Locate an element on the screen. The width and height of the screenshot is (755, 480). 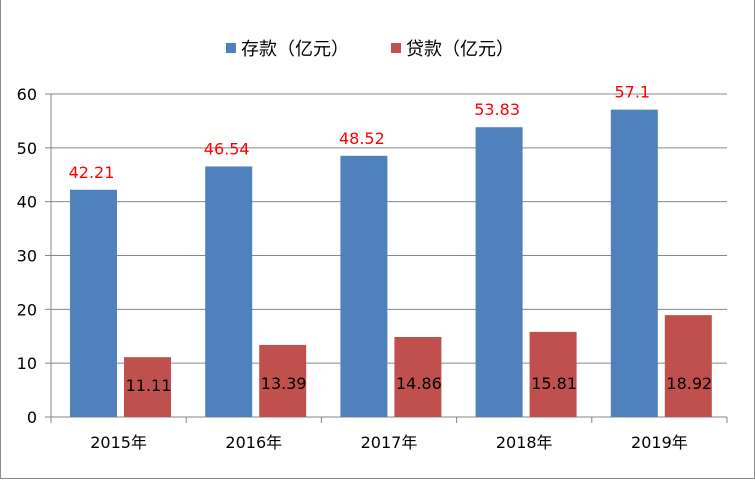
data-label-loan: 13.39 is located at coordinates (284, 383).